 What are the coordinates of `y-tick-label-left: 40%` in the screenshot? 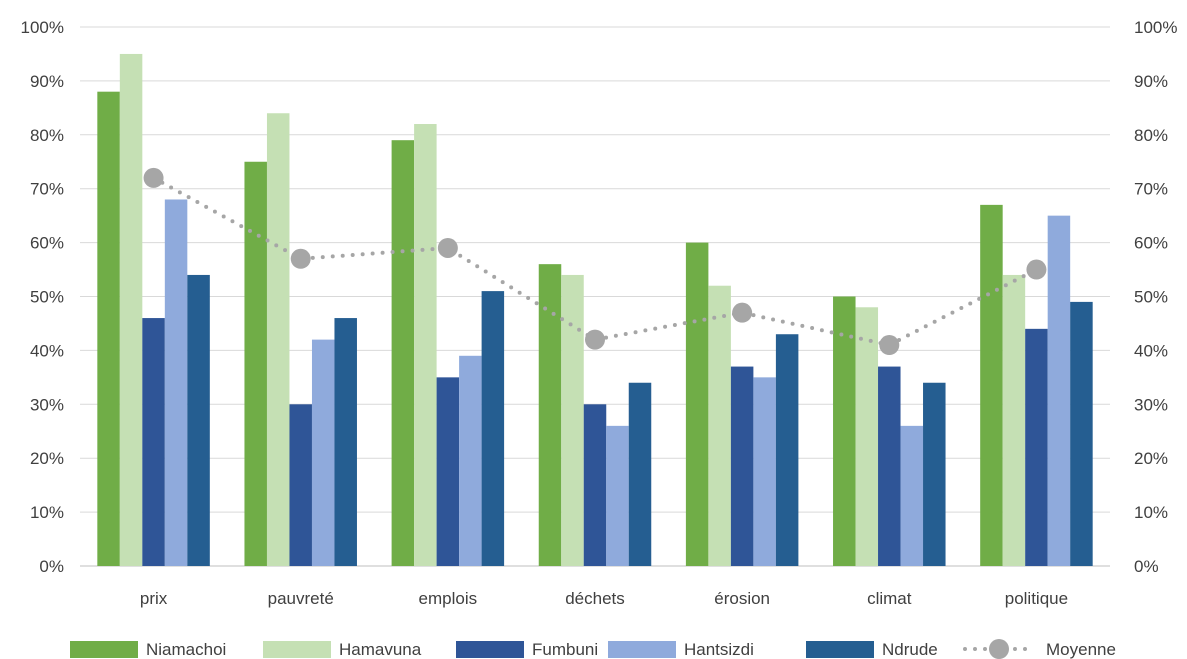 It's located at (47, 350).